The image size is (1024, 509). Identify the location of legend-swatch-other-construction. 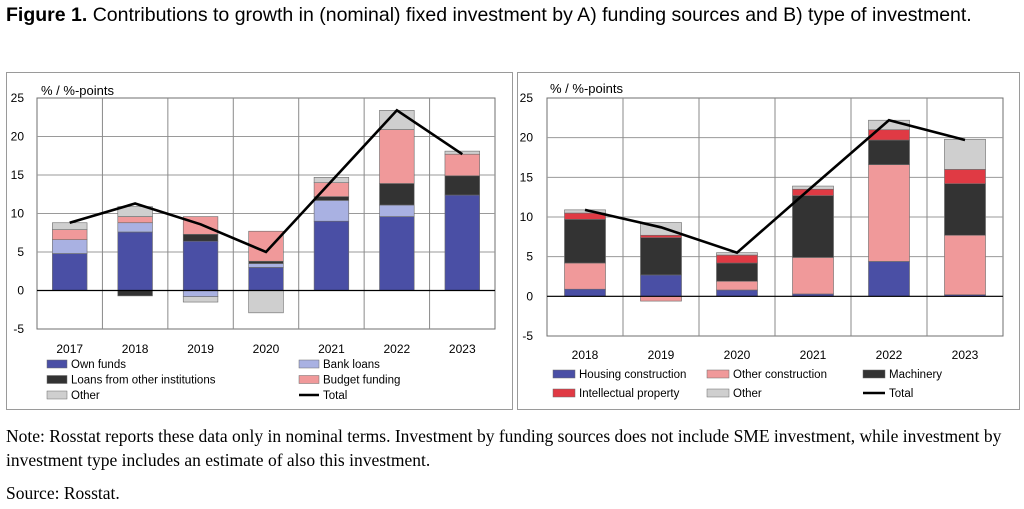
(718, 374).